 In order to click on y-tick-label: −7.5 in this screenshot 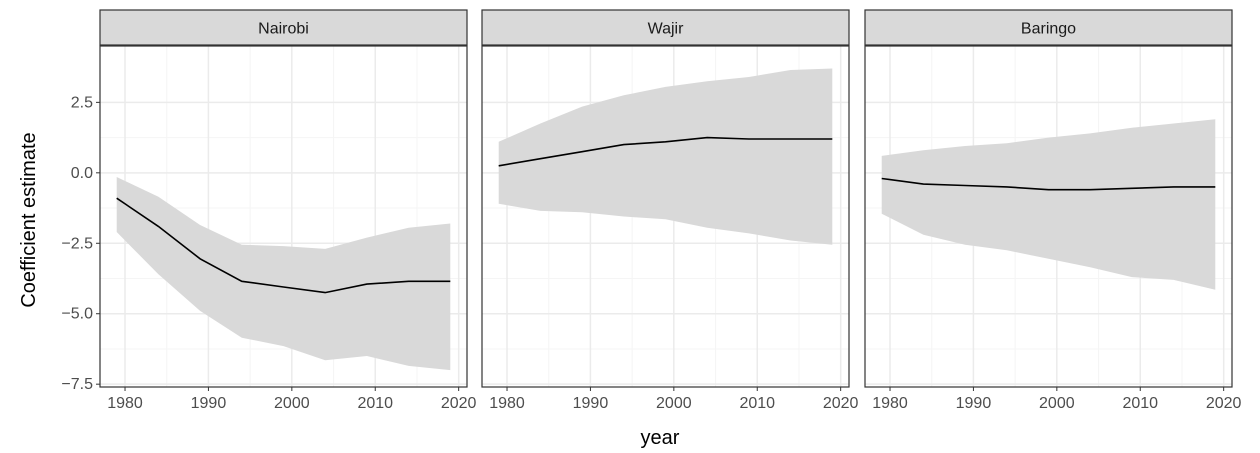, I will do `click(77, 384)`.